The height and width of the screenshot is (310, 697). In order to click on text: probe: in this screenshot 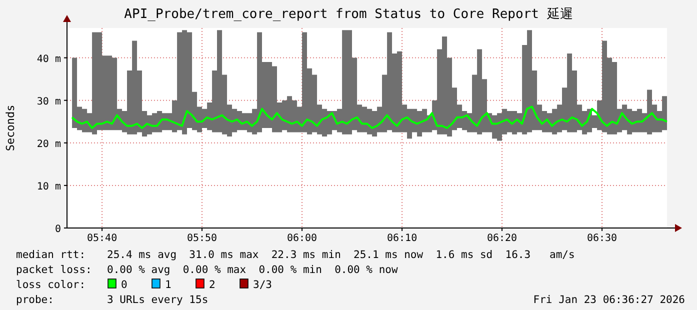, I will do `click(35, 300)`.